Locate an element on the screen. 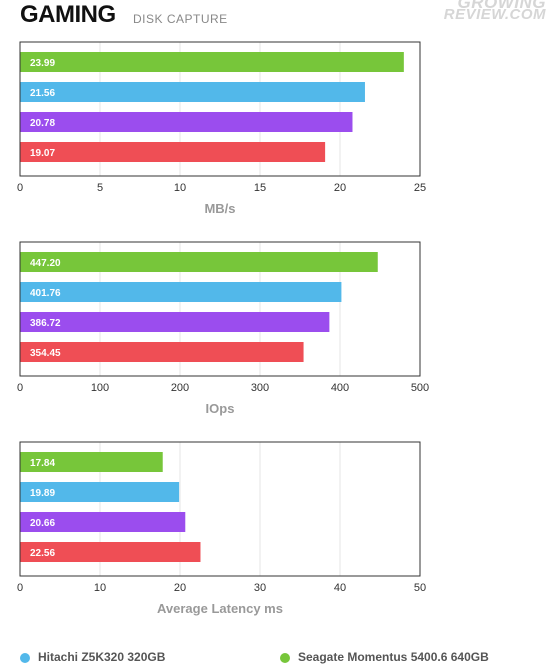 This screenshot has width=560, height=664. legend-swatch-hitachi is located at coordinates (25, 657).